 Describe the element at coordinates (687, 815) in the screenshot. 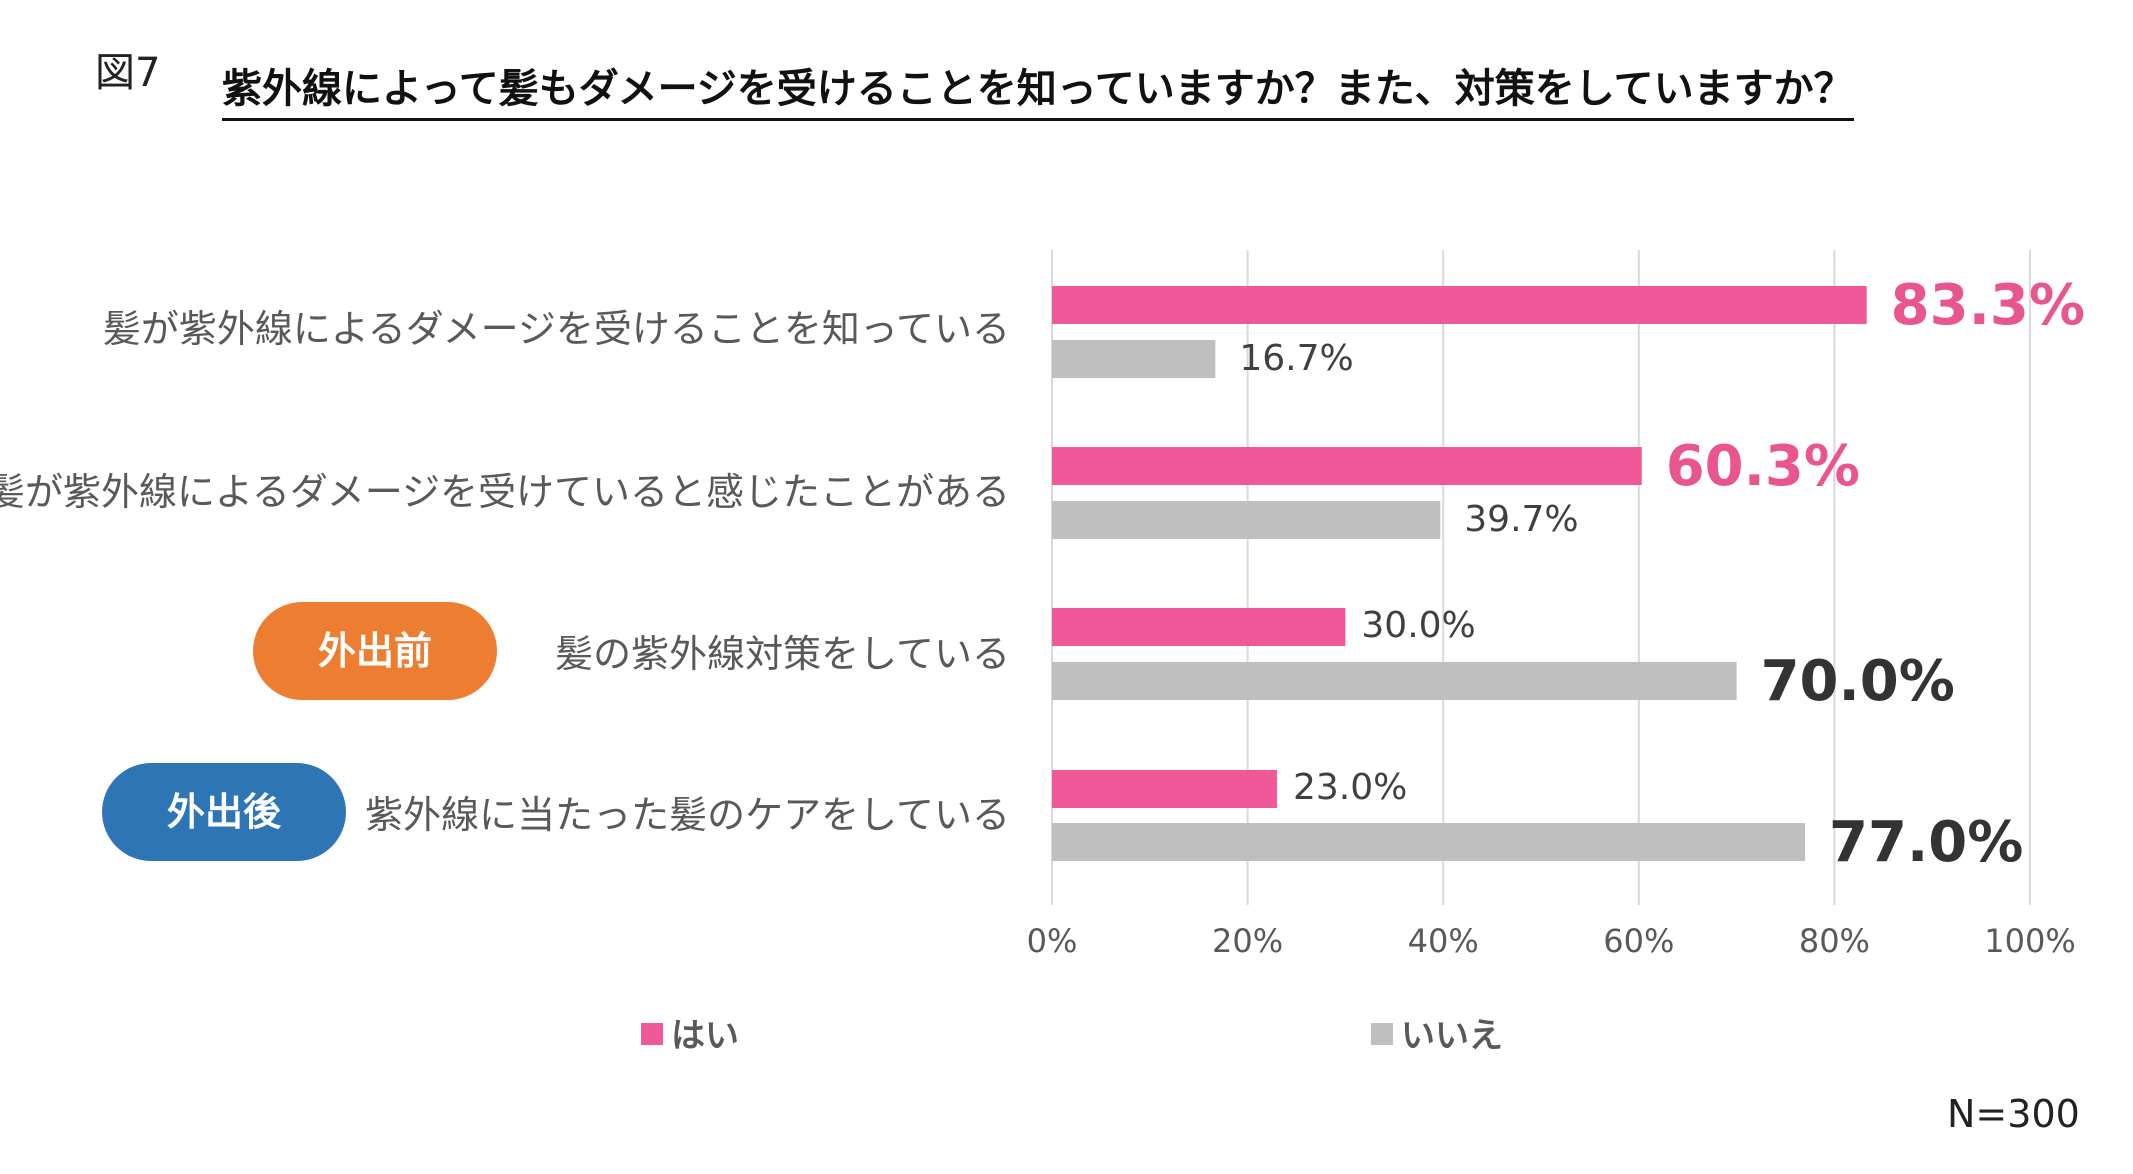

I see `category-label: 紫外線に当たった髪のケアをしている` at that location.